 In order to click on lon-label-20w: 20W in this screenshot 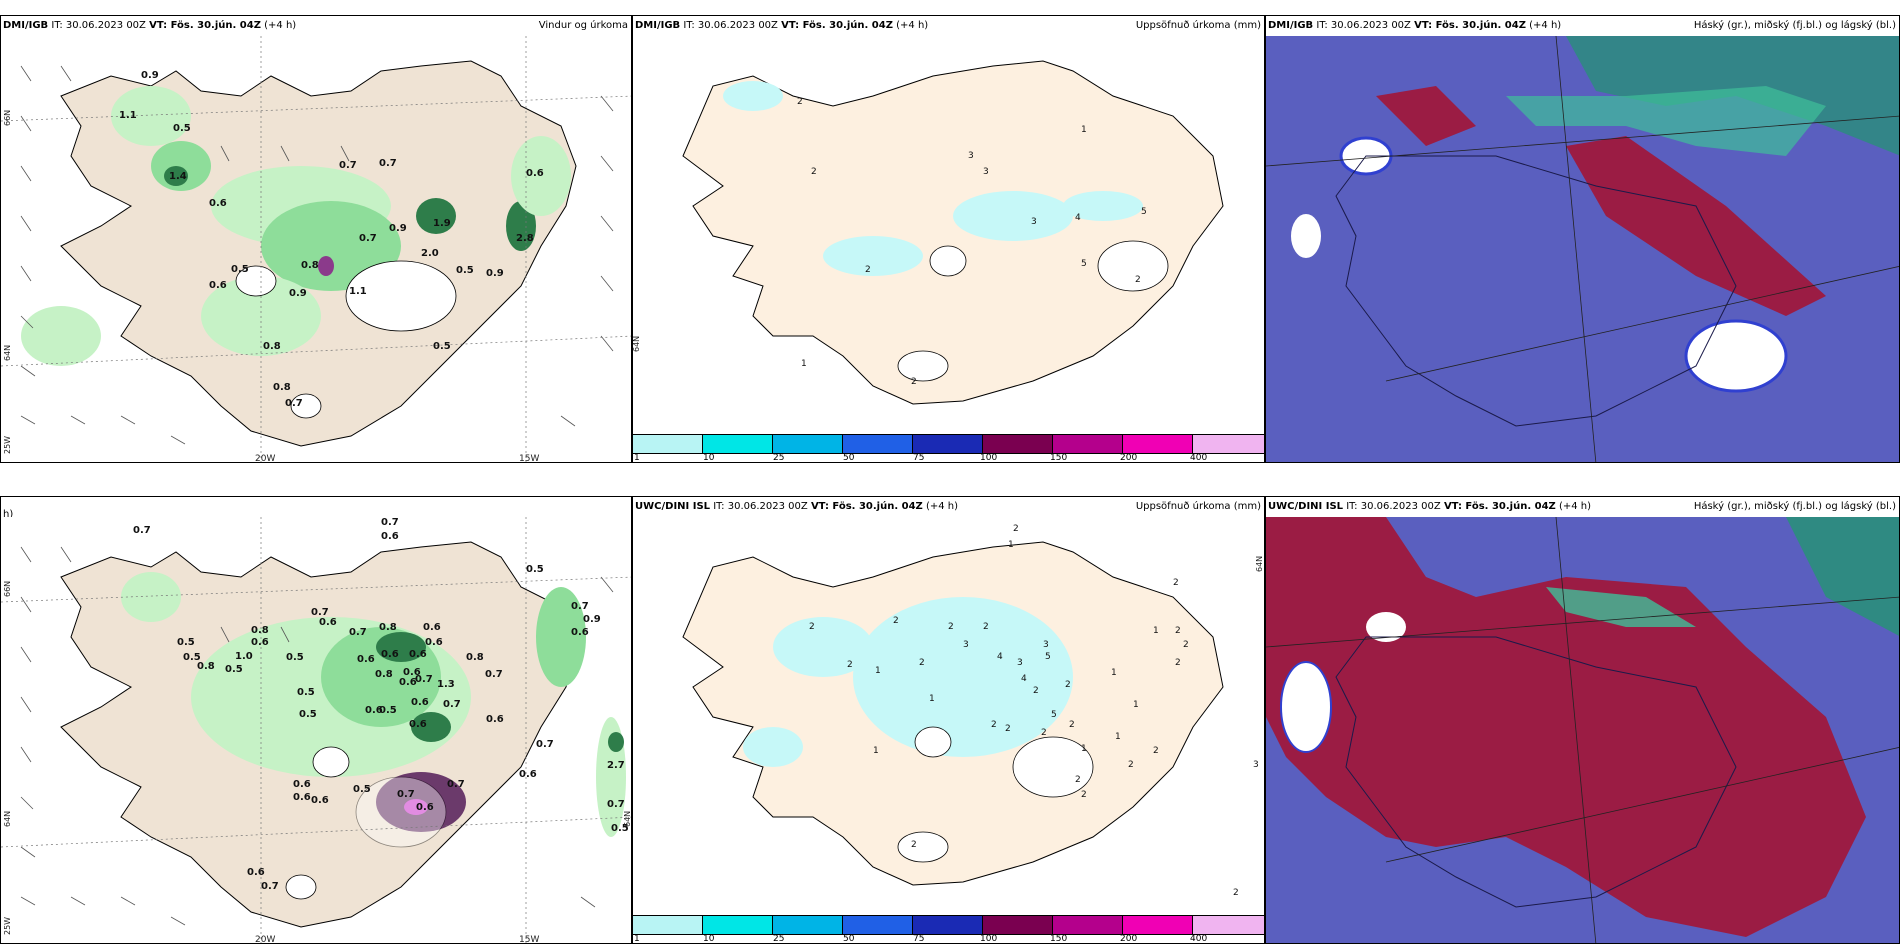, I will do `click(265, 939)`.